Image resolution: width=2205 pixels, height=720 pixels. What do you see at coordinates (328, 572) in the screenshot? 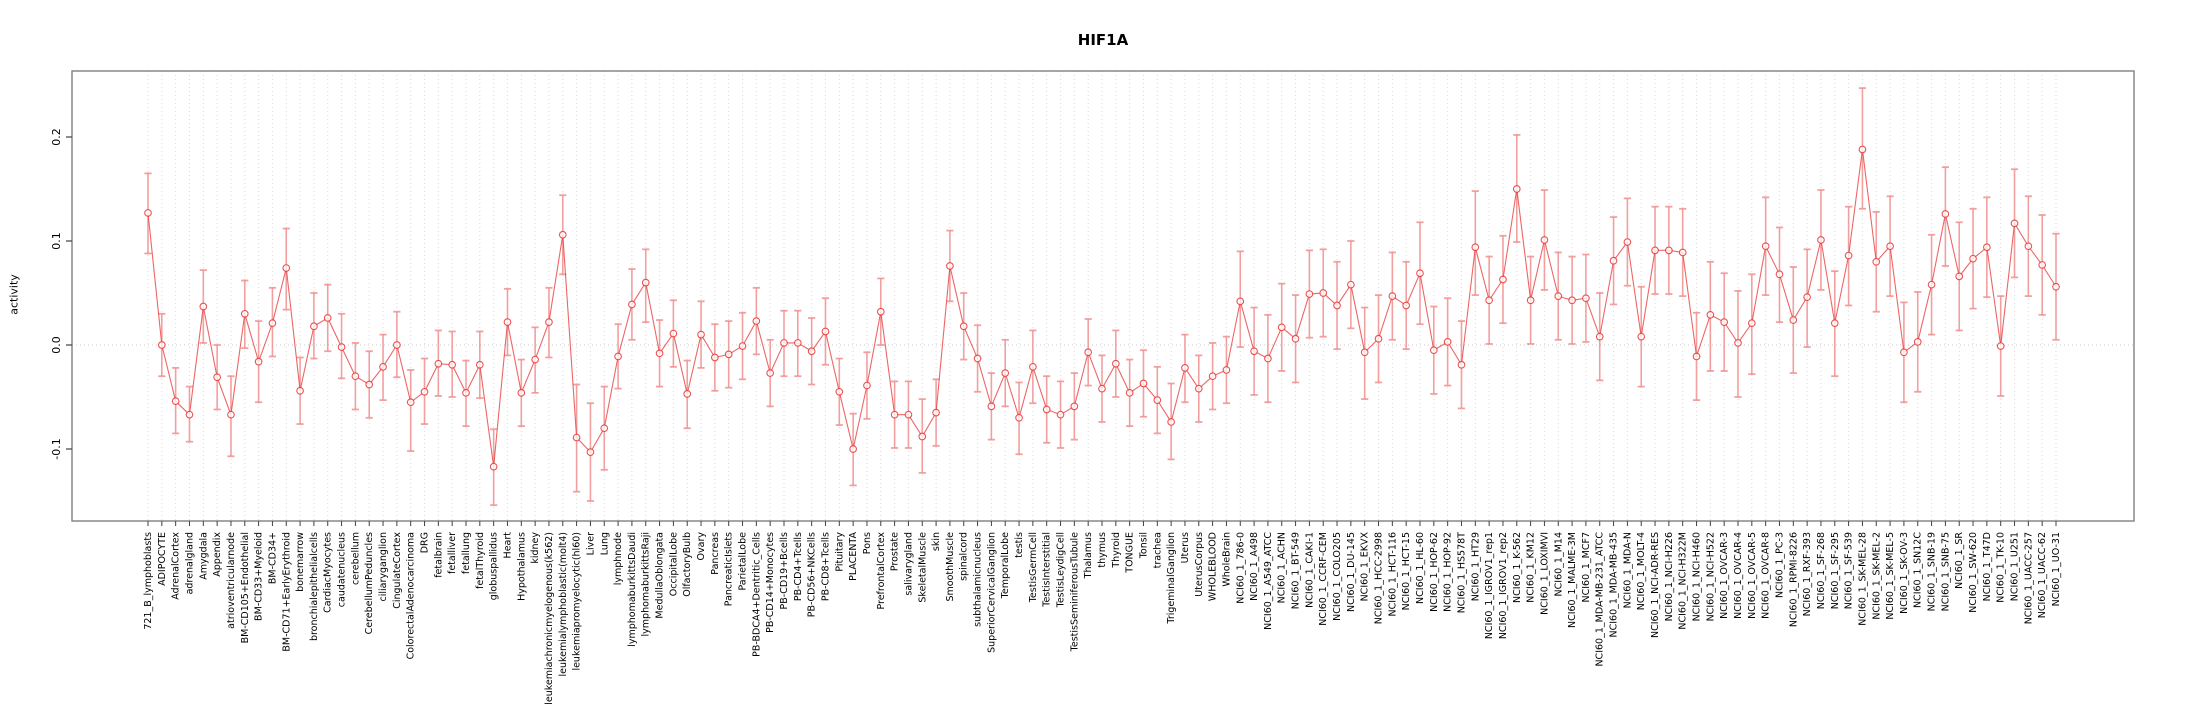
I see `x-tick-label: CardiacMyocytes` at bounding box center [328, 572].